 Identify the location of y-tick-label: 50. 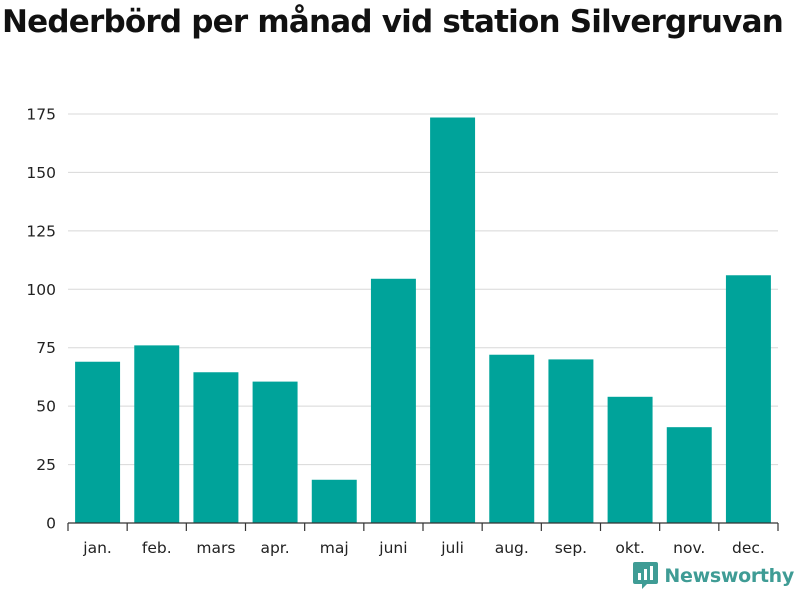
(46, 407).